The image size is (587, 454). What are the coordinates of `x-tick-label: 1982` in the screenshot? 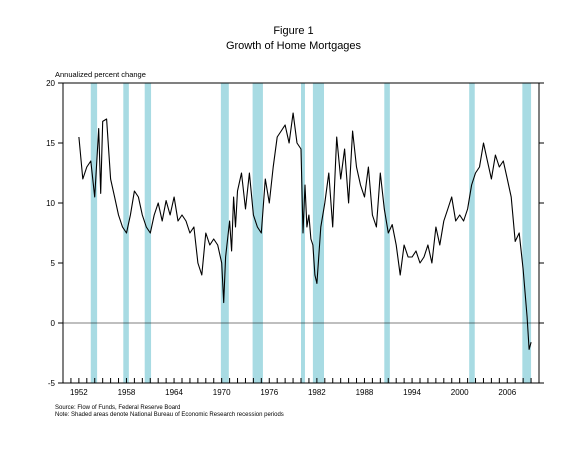 It's located at (317, 392).